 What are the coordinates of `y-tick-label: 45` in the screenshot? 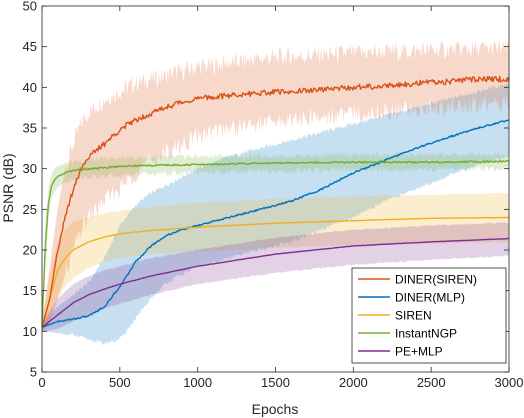 It's located at (30, 46).